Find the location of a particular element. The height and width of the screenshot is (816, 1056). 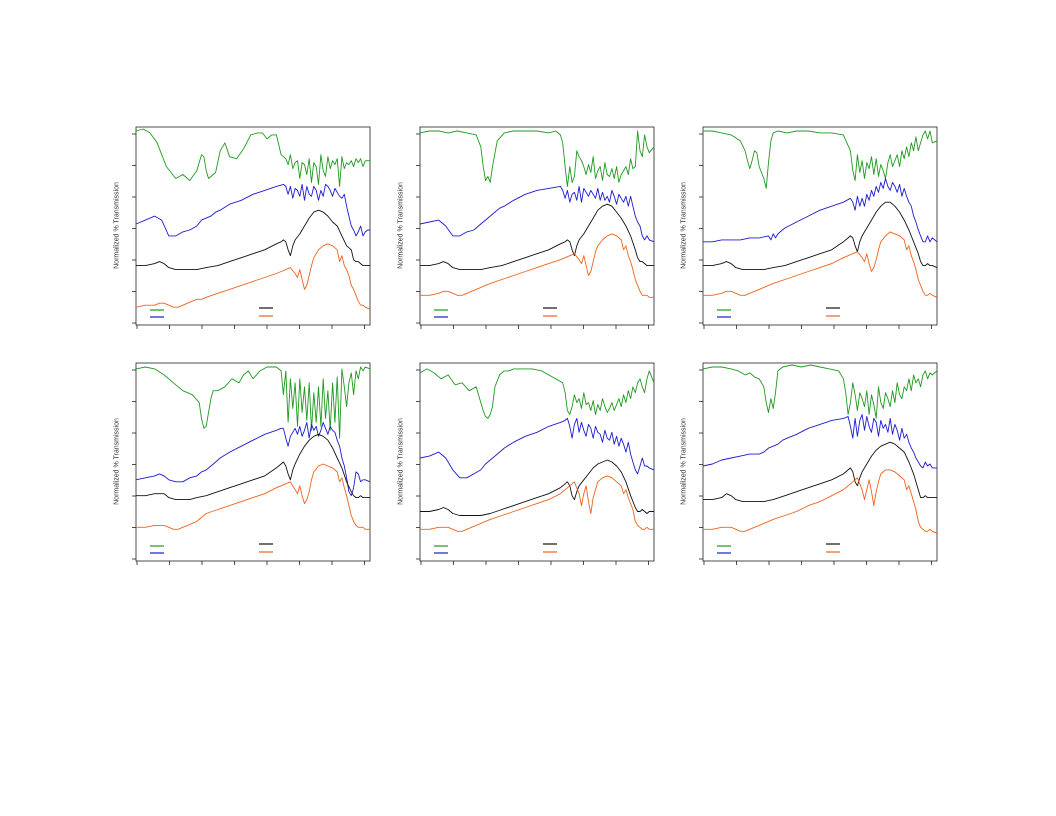

chart-3-svg is located at coordinates (818, 227).